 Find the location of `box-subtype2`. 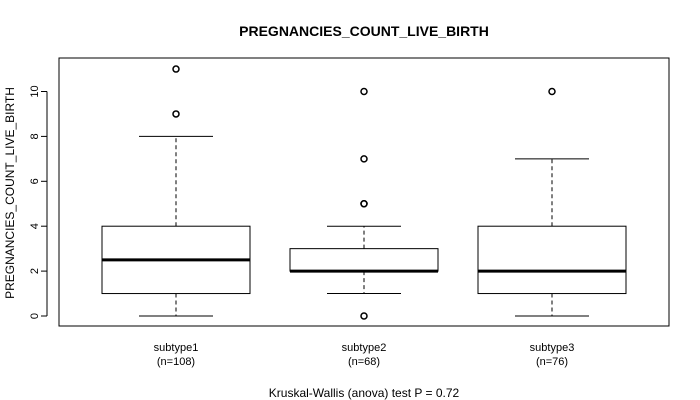

box-subtype2 is located at coordinates (364, 203).